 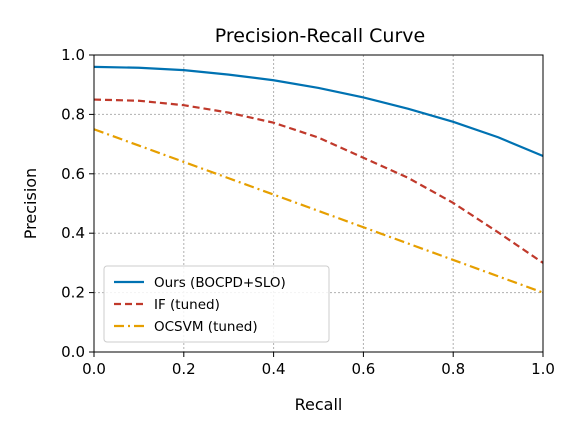 I want to click on y-tick-label: 0.4, so click(x=73, y=233).